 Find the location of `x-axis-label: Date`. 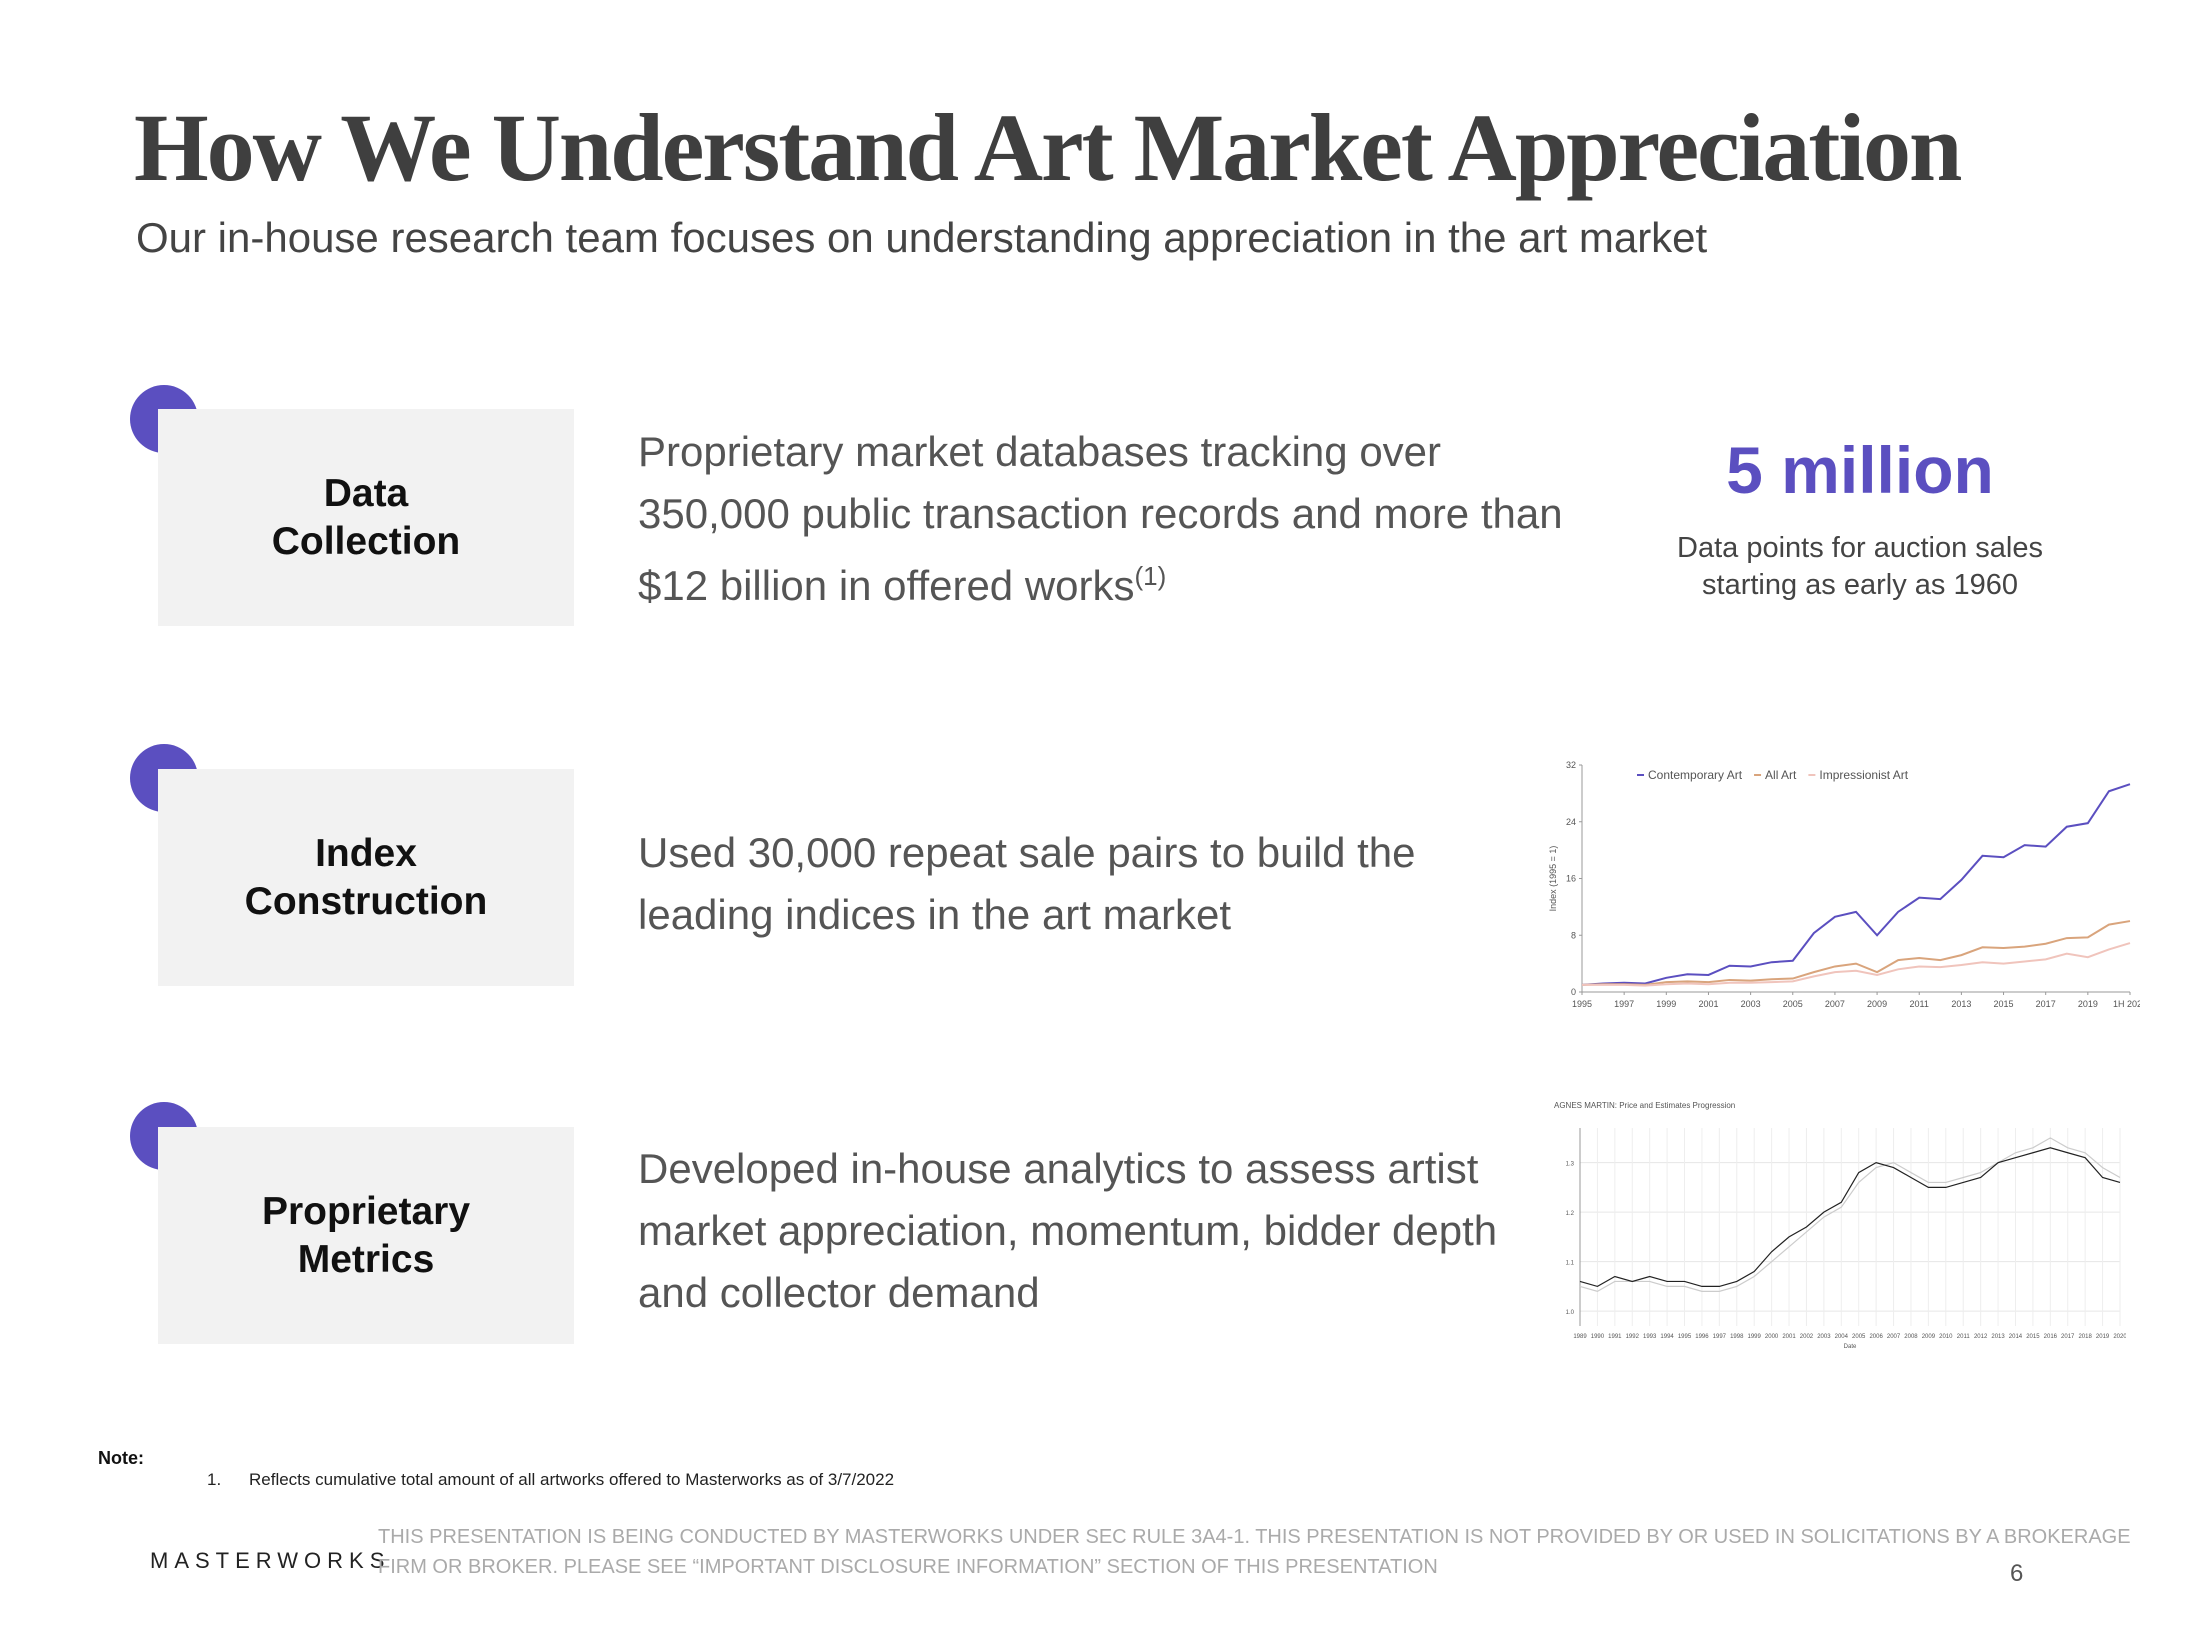

x-axis-label: Date is located at coordinates (1850, 1347).